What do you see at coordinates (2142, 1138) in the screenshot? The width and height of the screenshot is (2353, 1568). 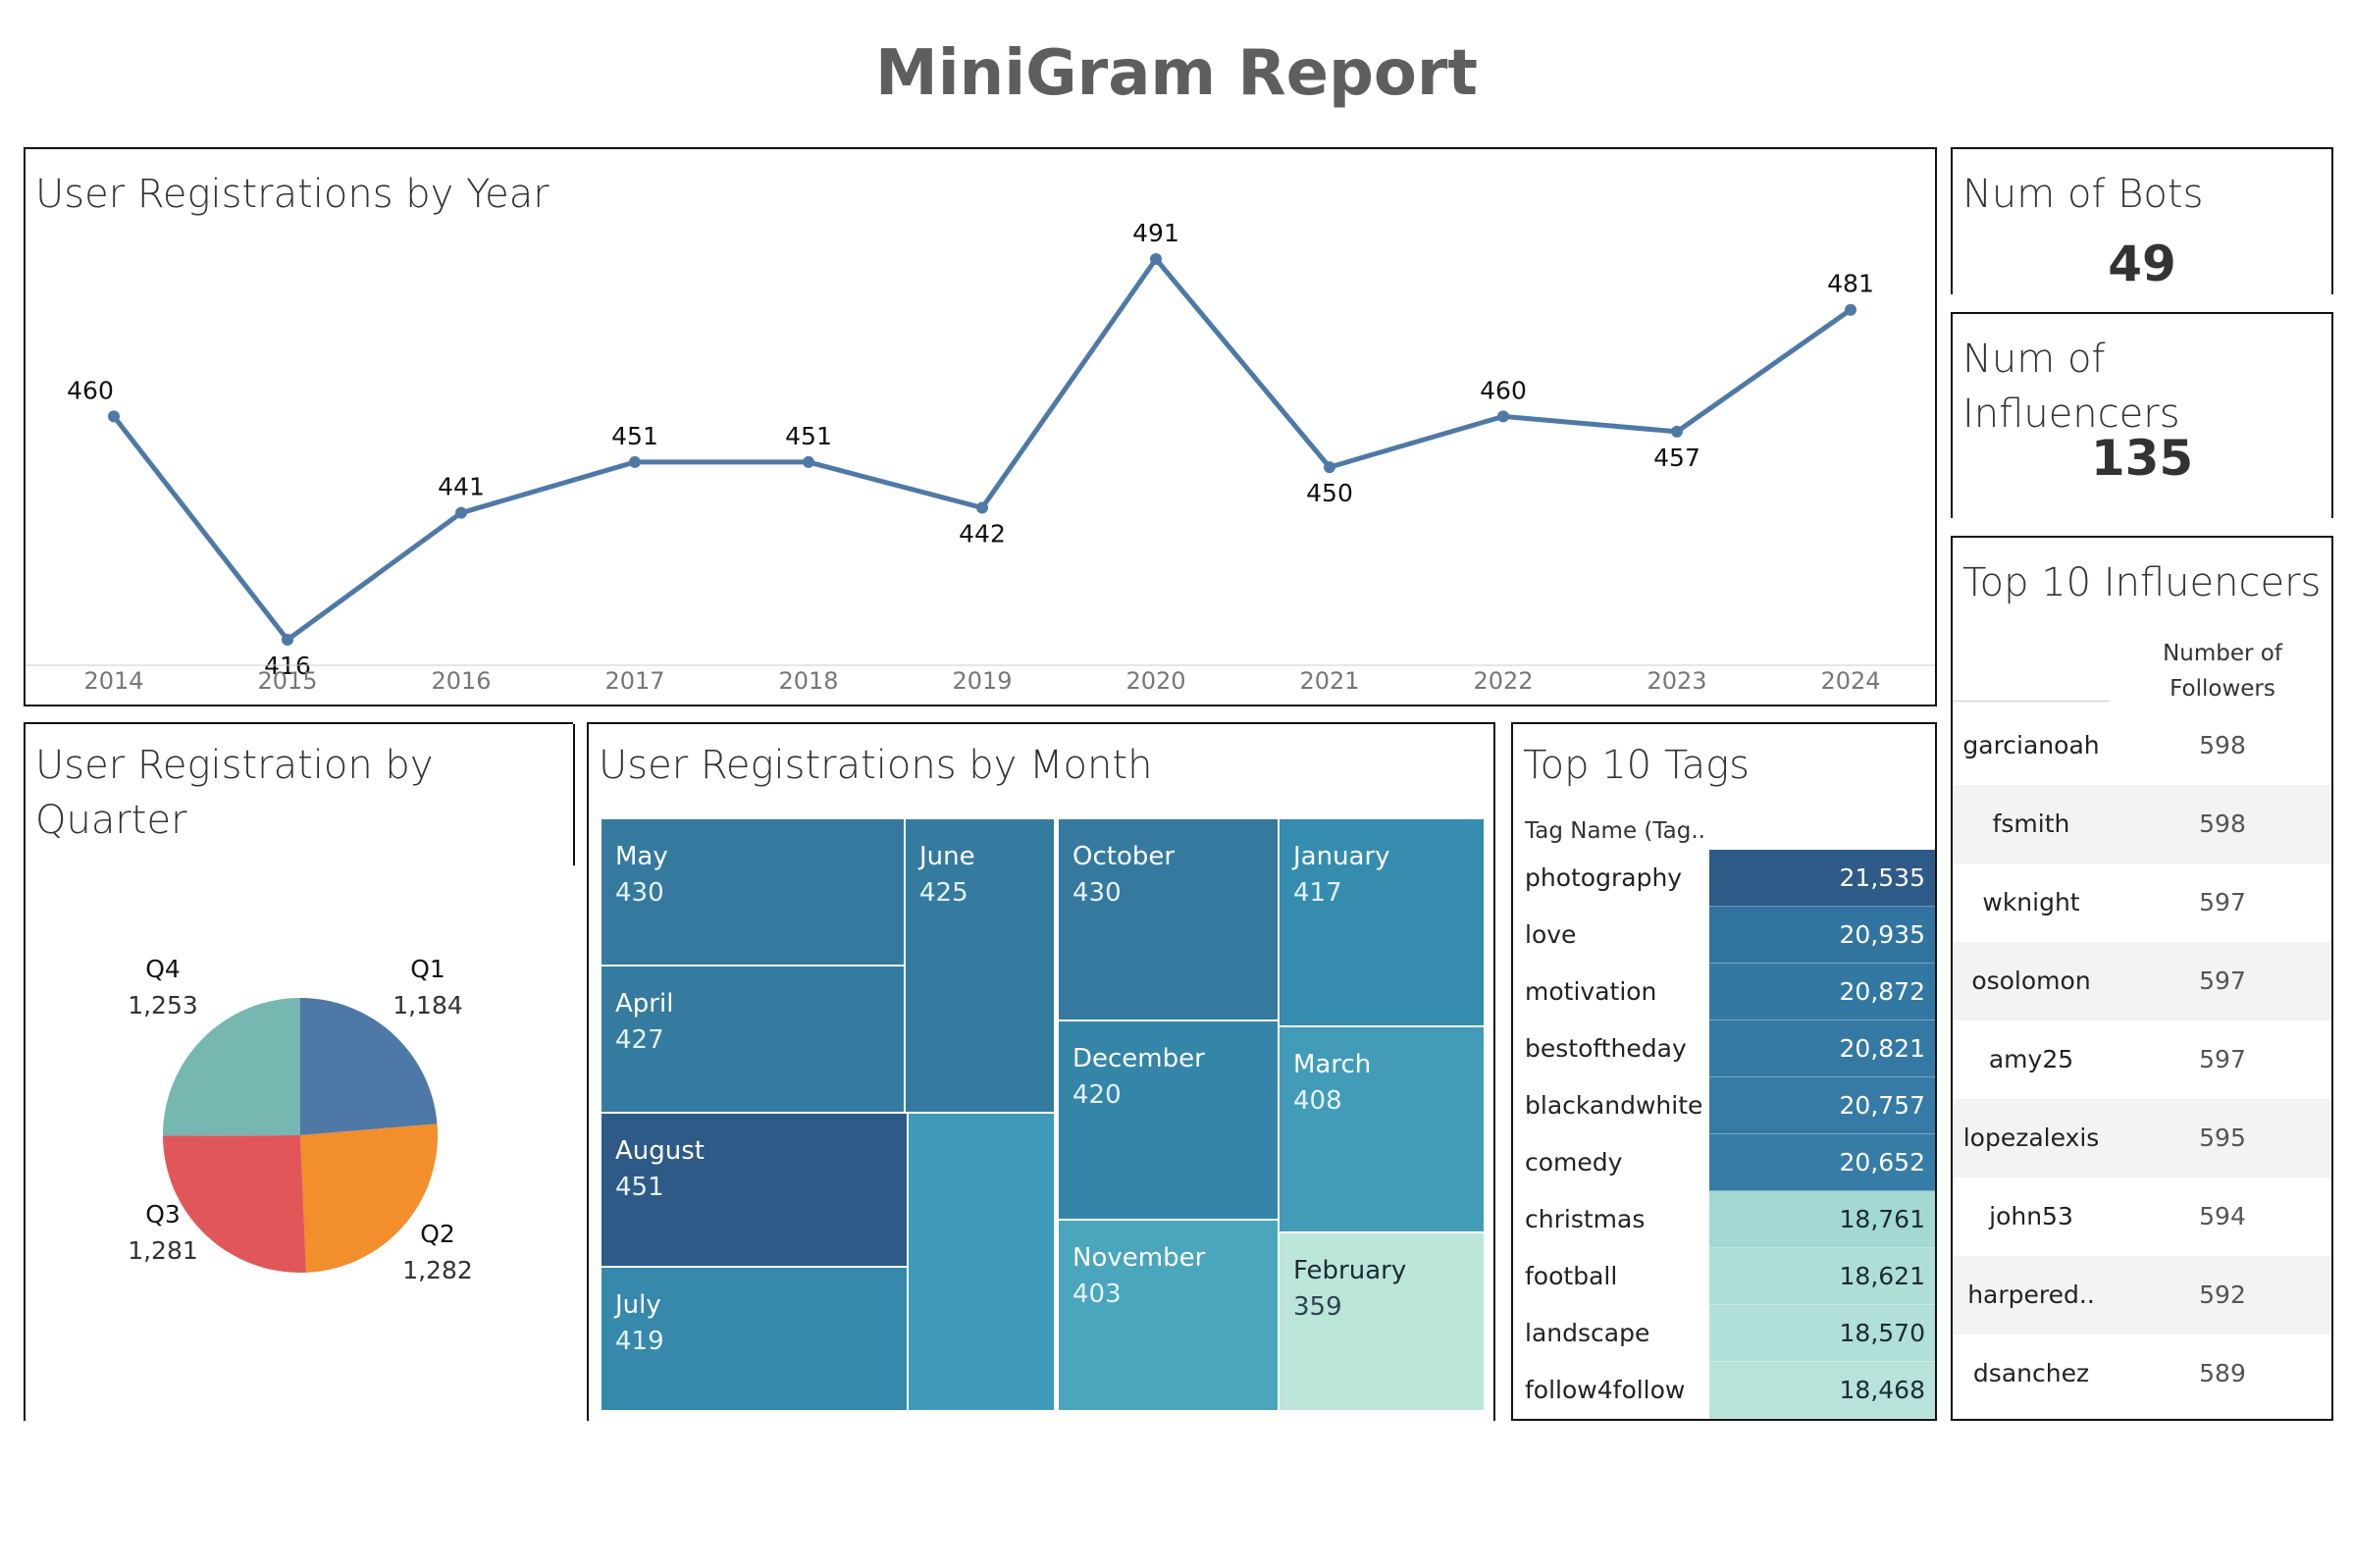 I see `influencer-row: lopezalexis 595` at bounding box center [2142, 1138].